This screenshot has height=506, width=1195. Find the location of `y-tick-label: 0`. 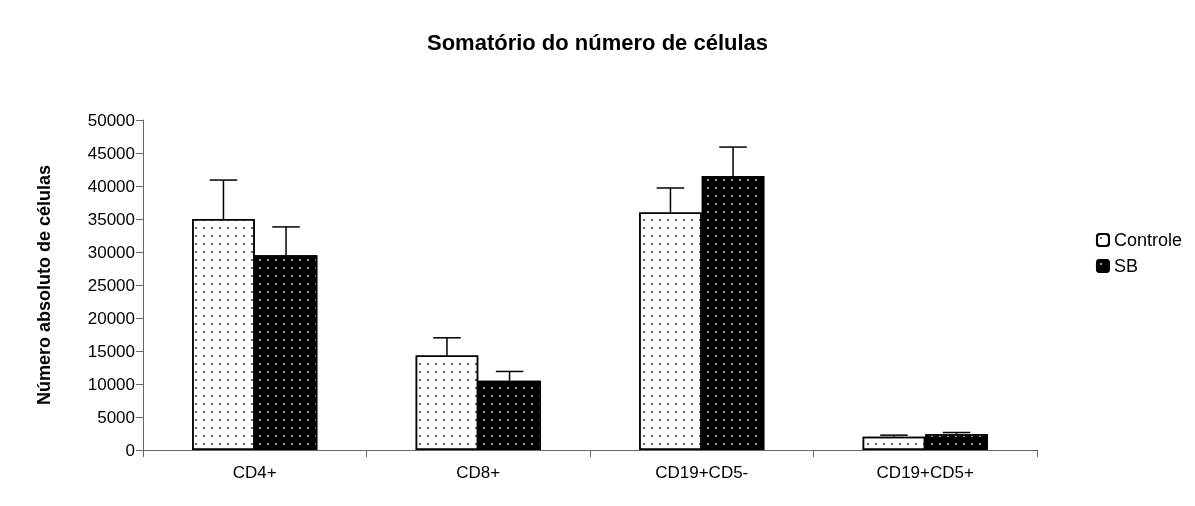

y-tick-label: 0 is located at coordinates (130, 450).